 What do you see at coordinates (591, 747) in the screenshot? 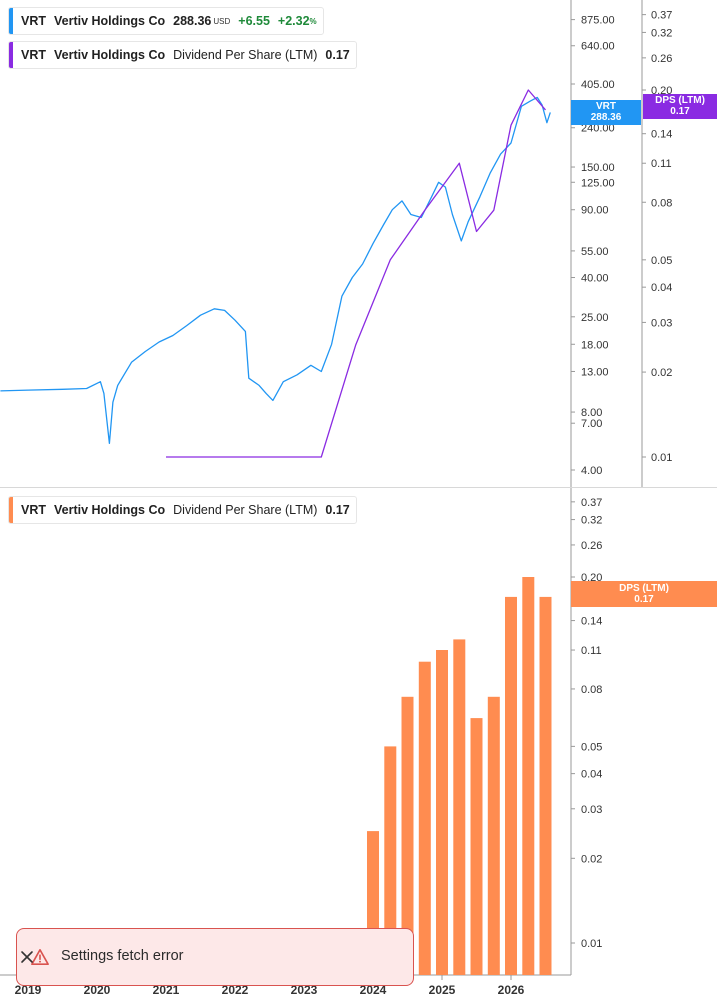
I see `dps-tick-label-bottom: 0.05` at bounding box center [591, 747].